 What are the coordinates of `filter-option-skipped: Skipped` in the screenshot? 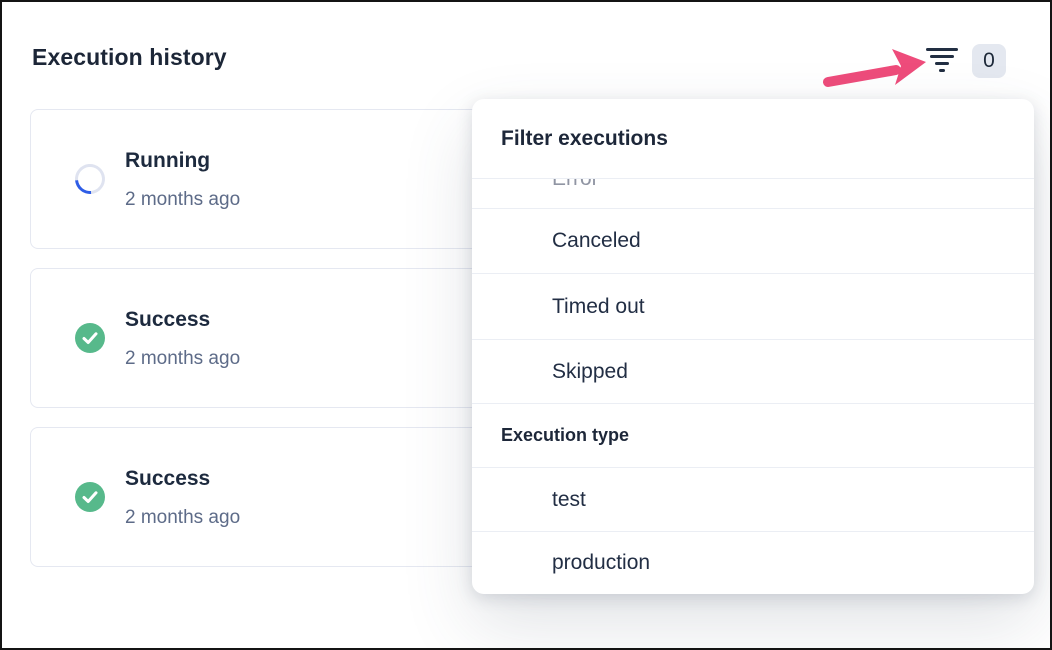 It's located at (753, 372).